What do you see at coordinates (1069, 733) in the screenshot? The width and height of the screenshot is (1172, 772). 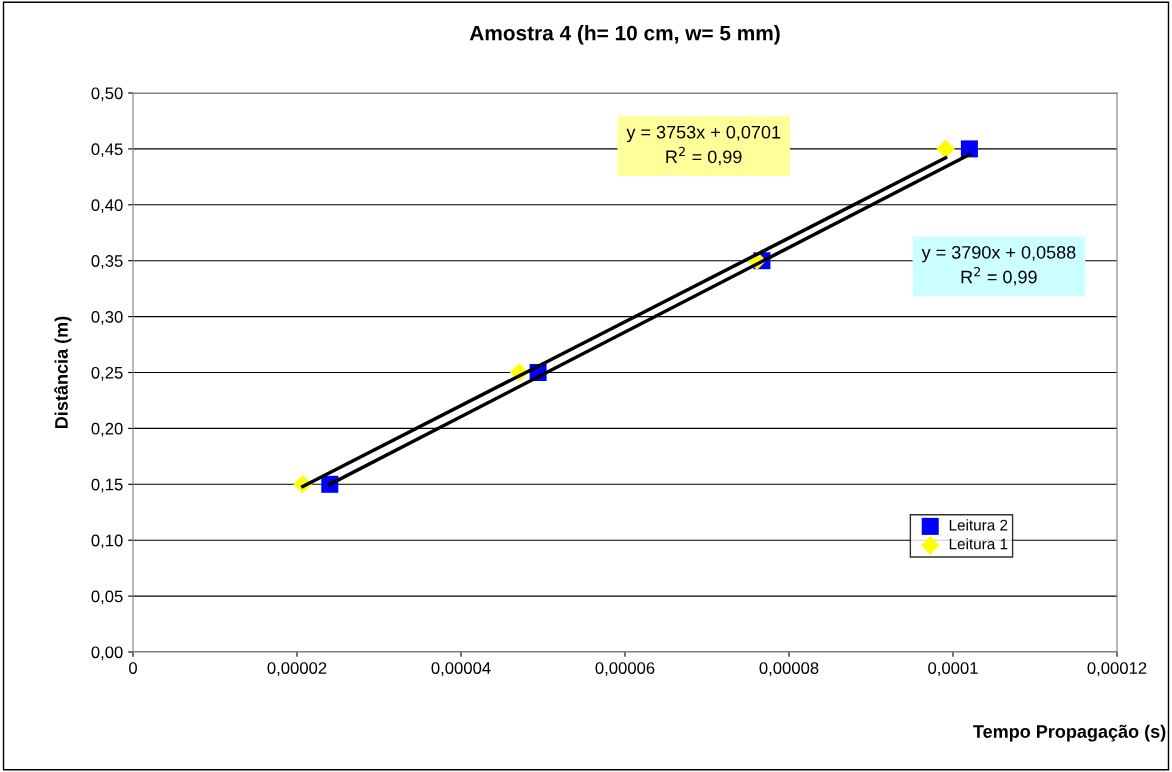 I see `x-axis-title: Tempo Propagação (s)` at bounding box center [1069, 733].